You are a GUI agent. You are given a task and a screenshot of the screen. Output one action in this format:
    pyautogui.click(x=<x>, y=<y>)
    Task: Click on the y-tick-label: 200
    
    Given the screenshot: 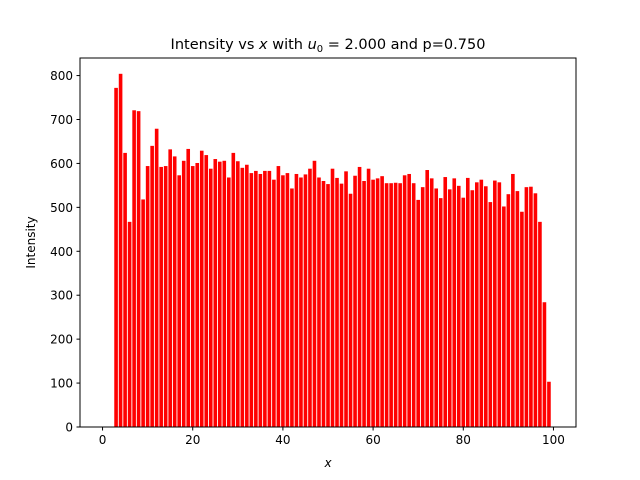 What is the action you would take?
    pyautogui.click(x=61, y=340)
    